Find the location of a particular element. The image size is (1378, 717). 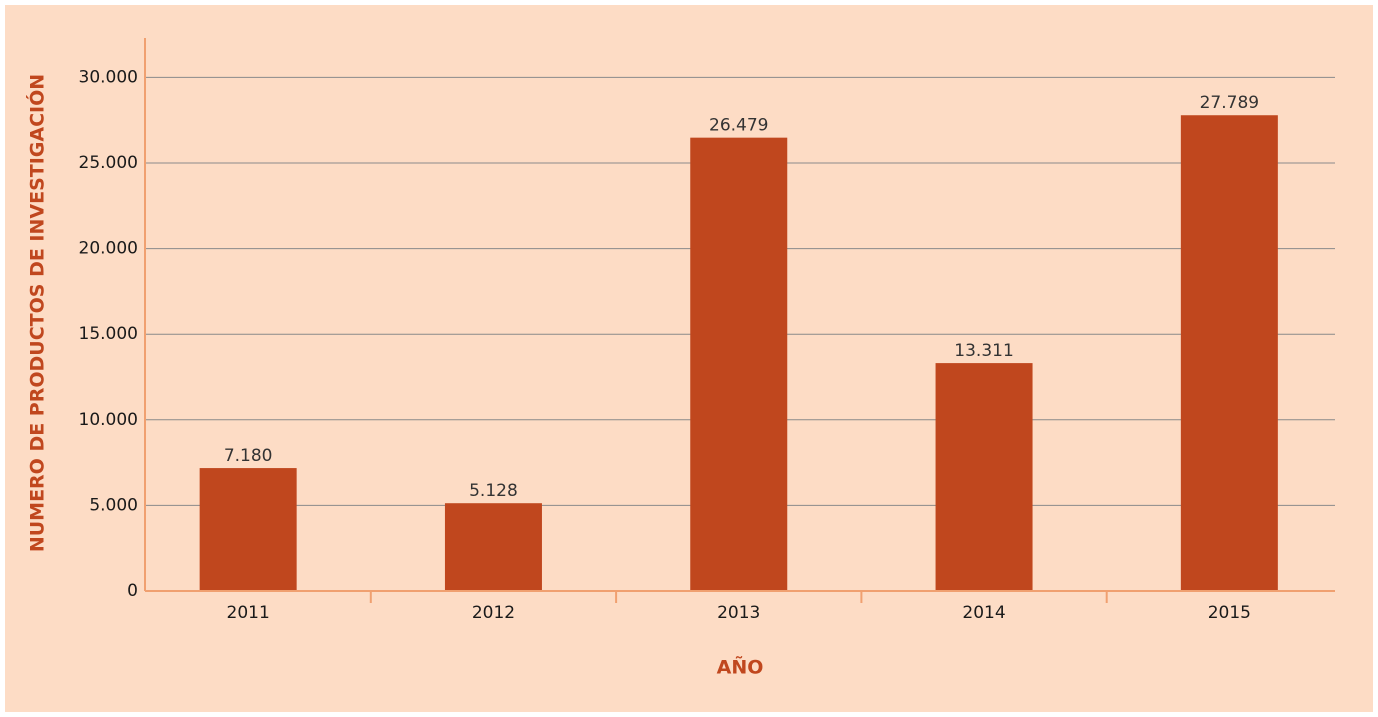

y-tick-label: 0 is located at coordinates (132, 591).